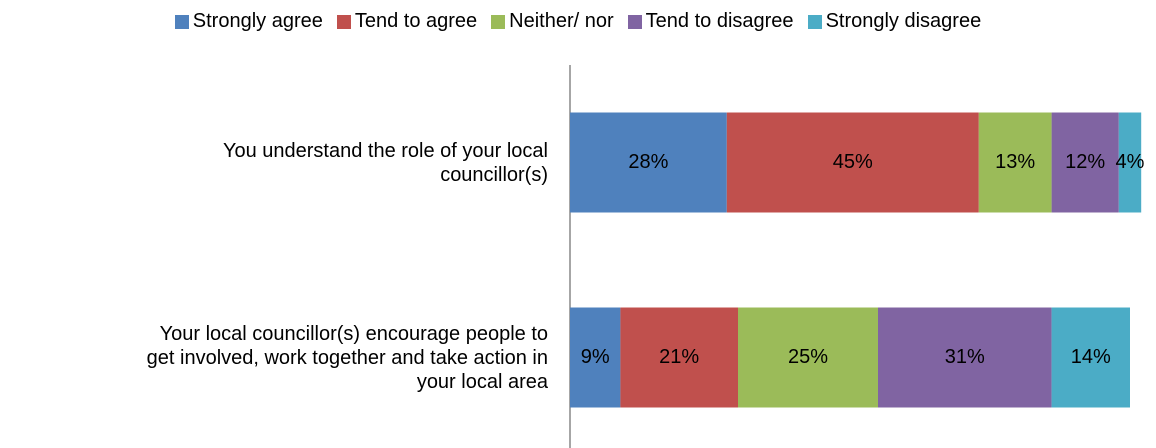 The image size is (1156, 448). I want to click on data-label: 21%, so click(679, 357).